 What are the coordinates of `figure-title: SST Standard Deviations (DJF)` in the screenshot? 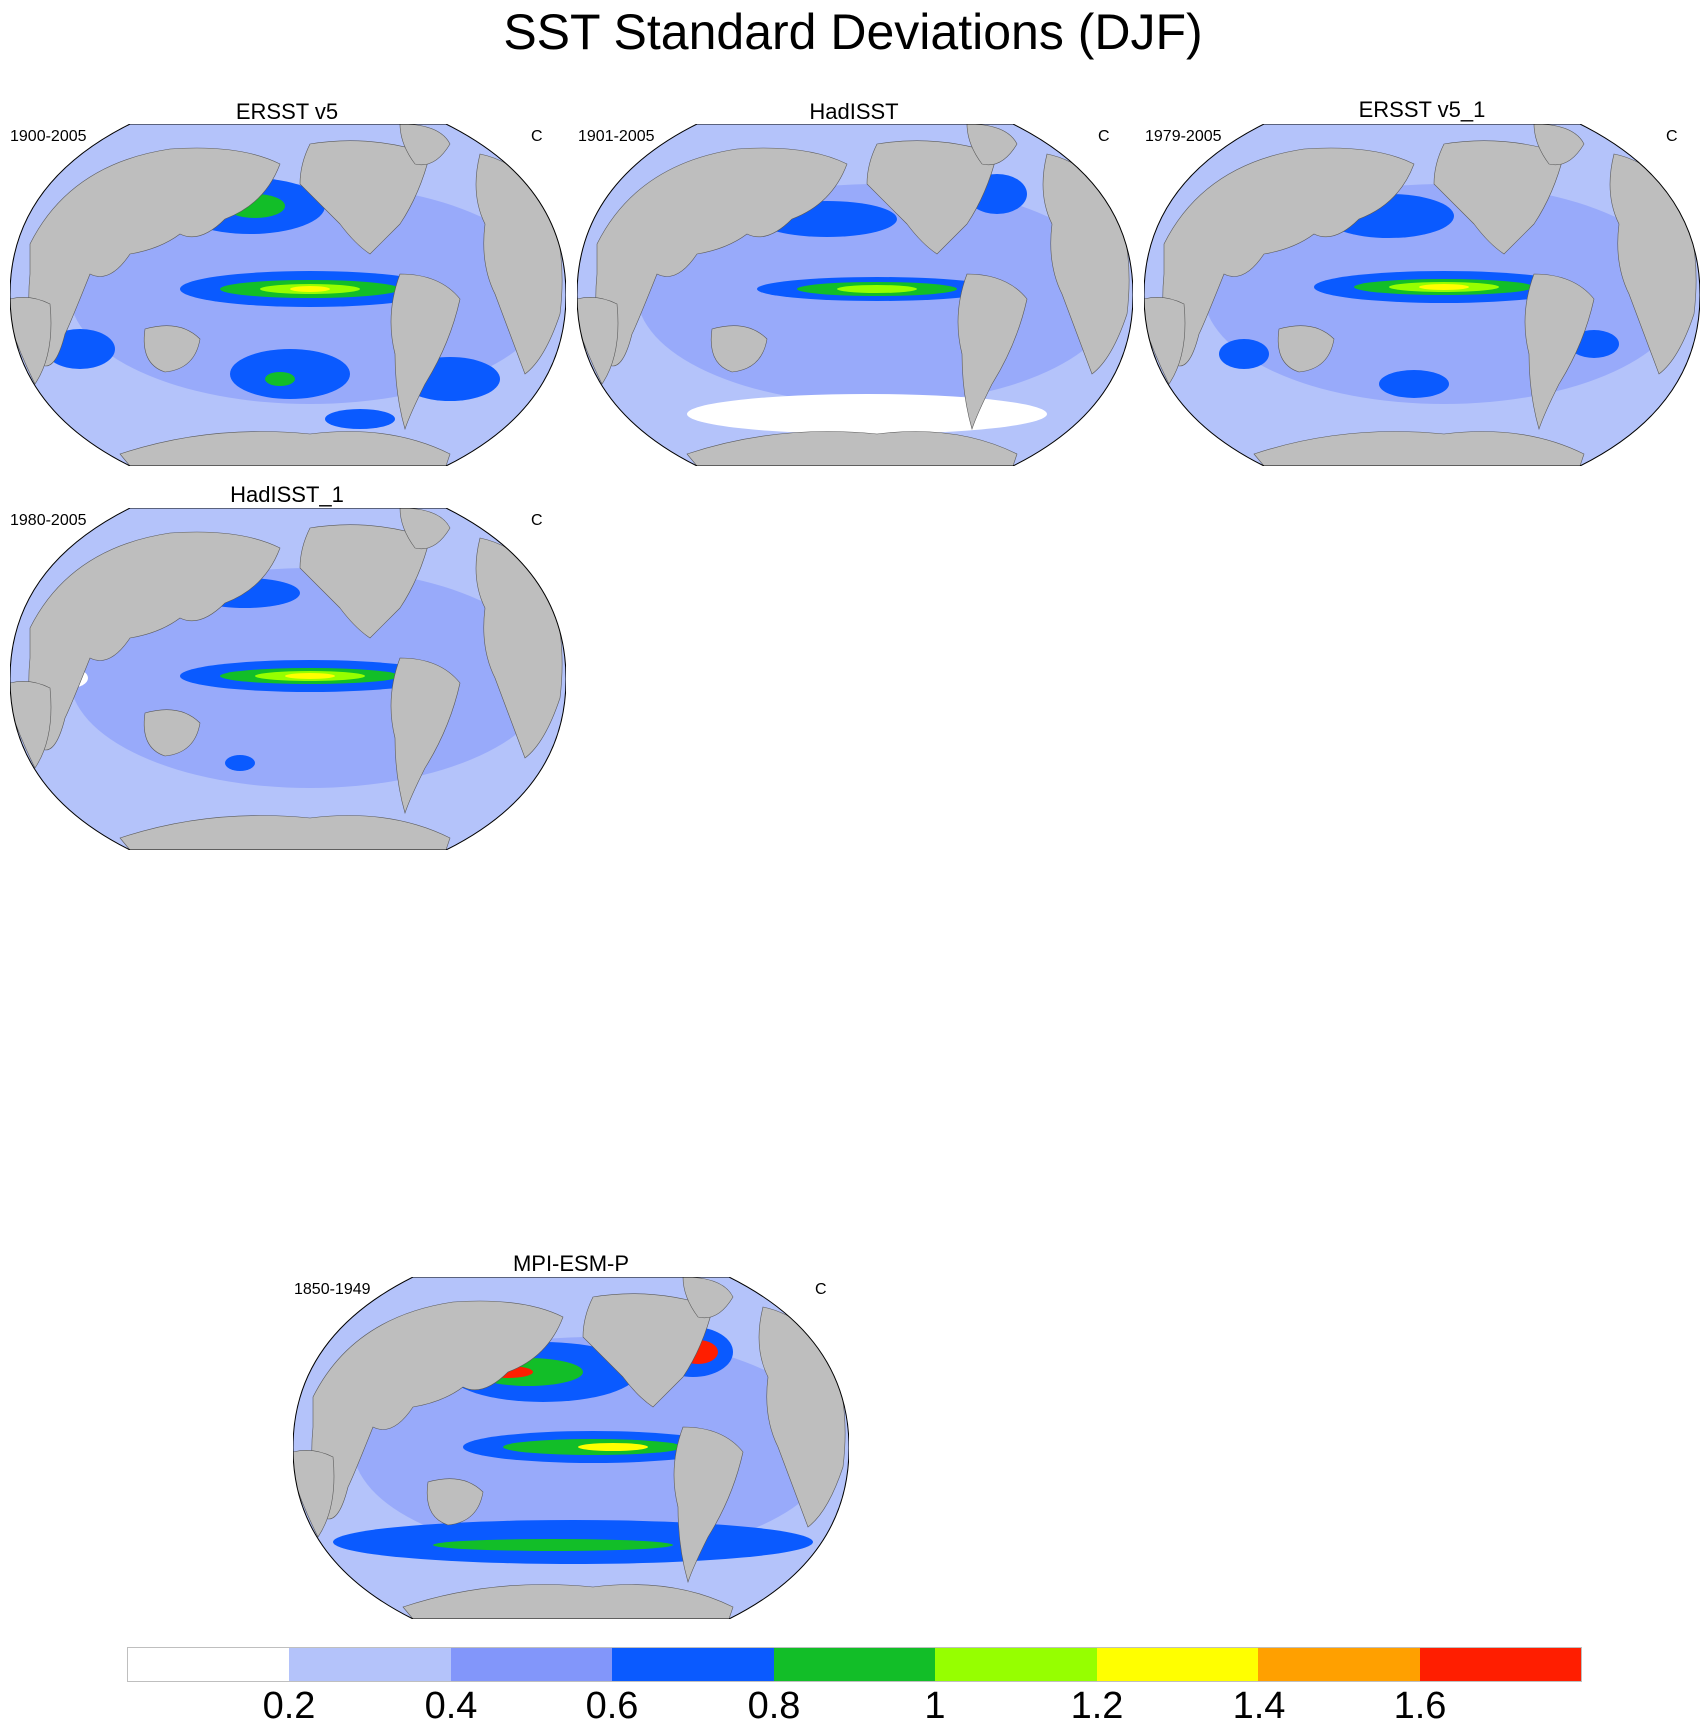 It's located at (853, 32).